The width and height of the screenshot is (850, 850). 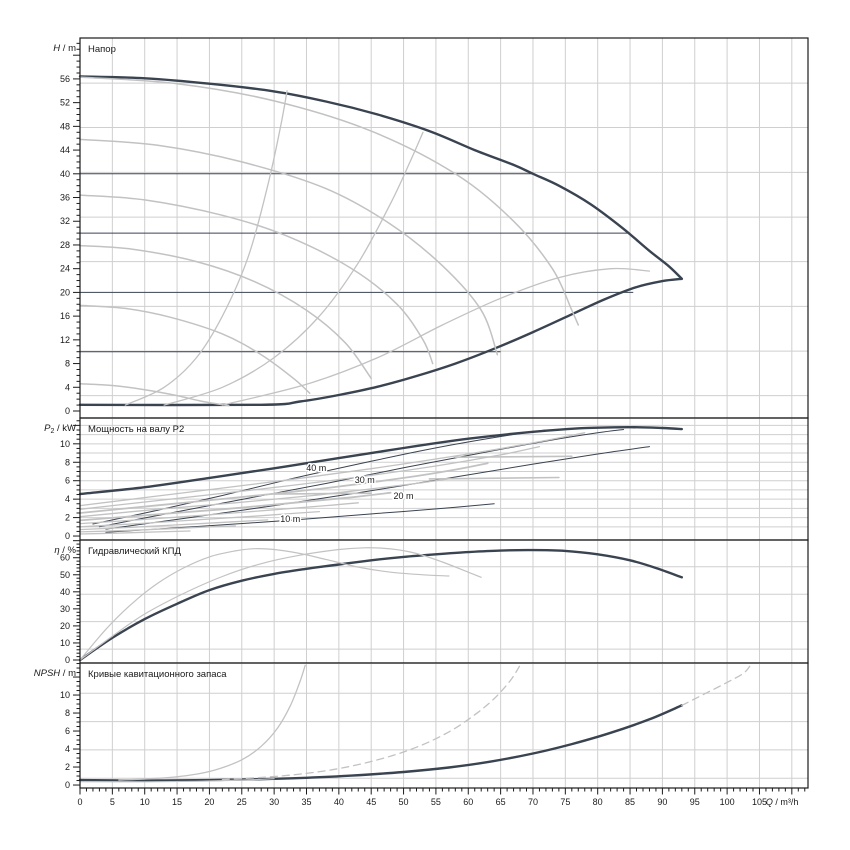 What do you see at coordinates (79, 802) in the screenshot?
I see `x-tick-label: 0` at bounding box center [79, 802].